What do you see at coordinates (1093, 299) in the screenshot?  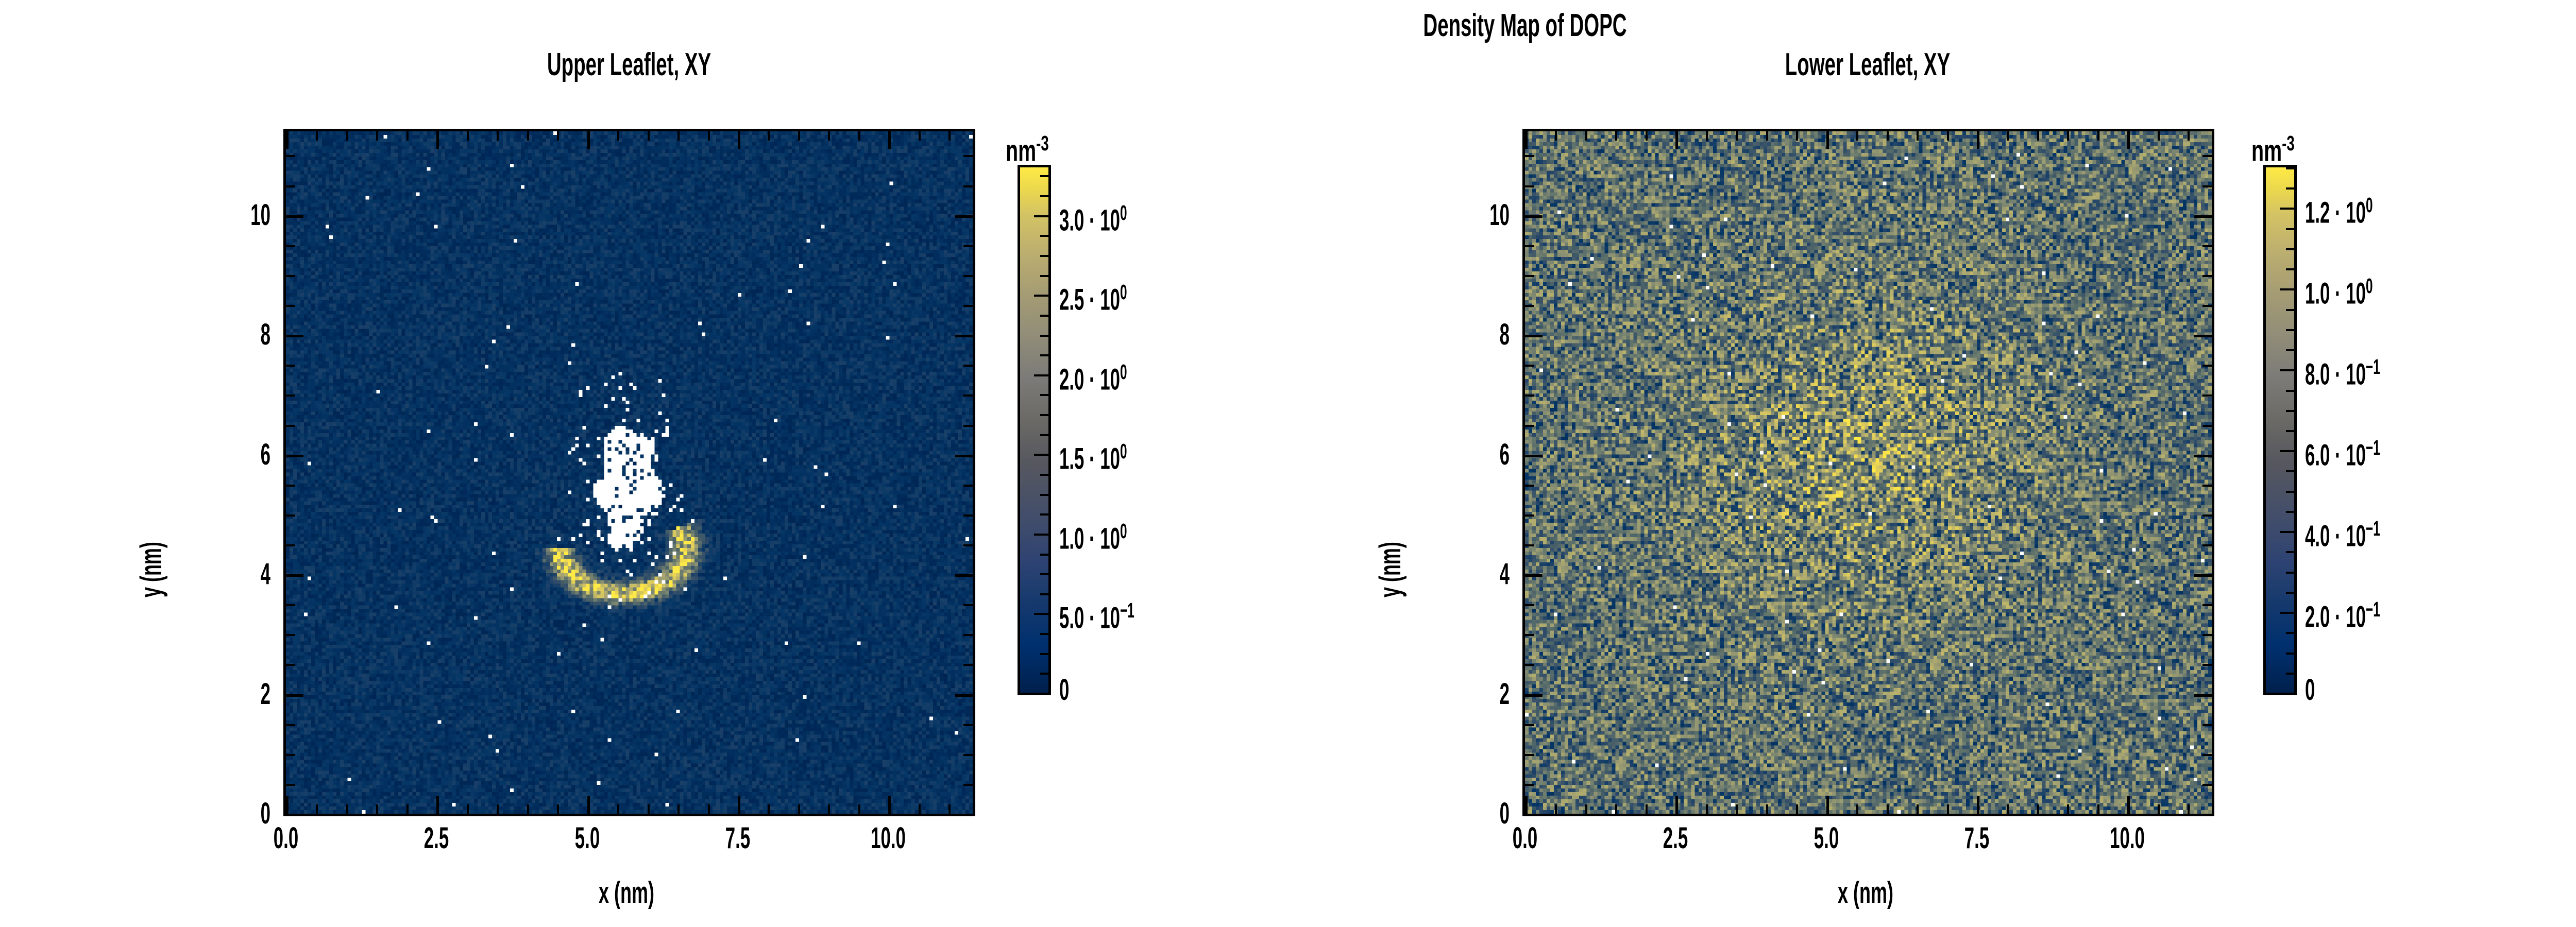 I see `colorbar-label-upper-leaflet: 2.5 · 100` at bounding box center [1093, 299].